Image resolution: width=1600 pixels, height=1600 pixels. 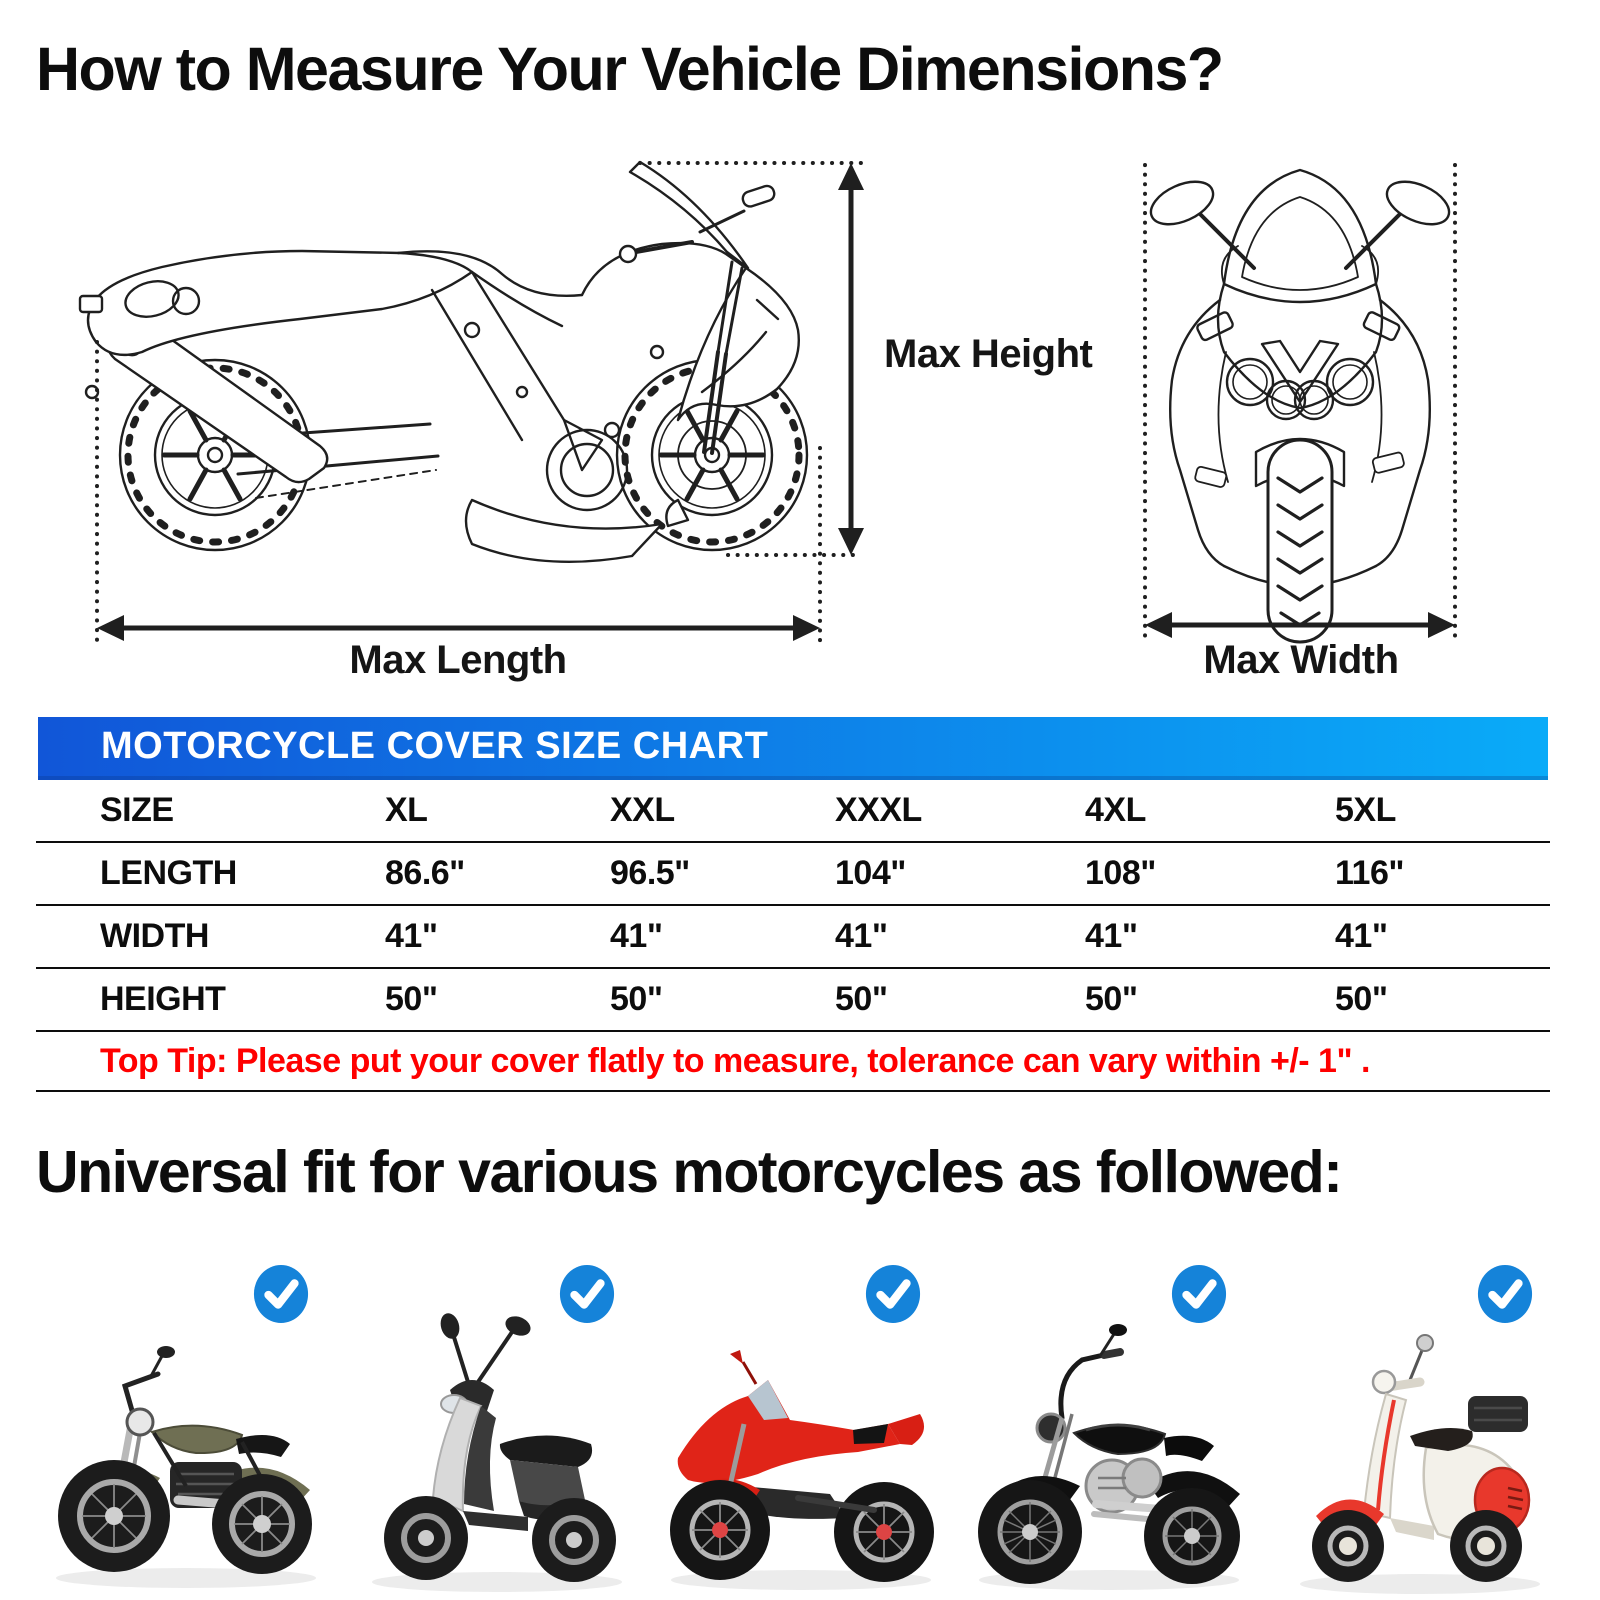 I want to click on black-cruiser-photo, so click(x=1109, y=1457).